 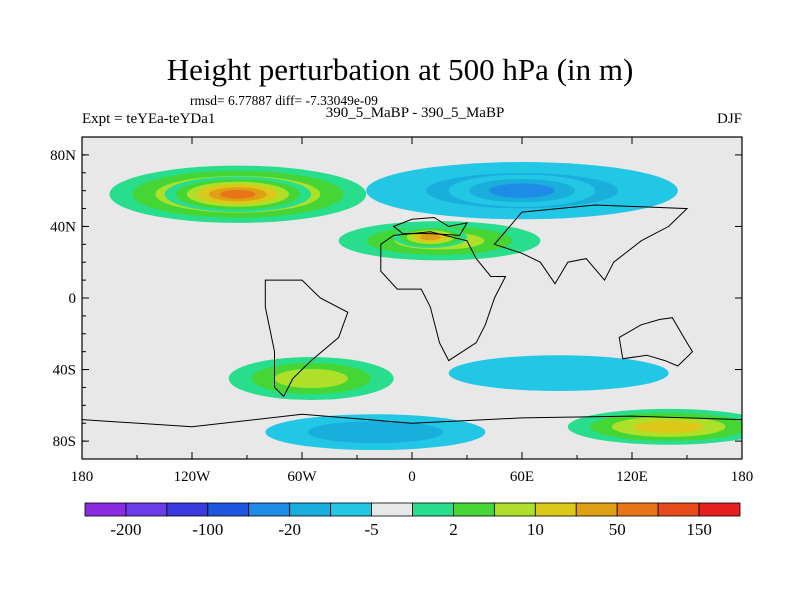 I want to click on colorbar-label: 2, so click(x=453, y=529).